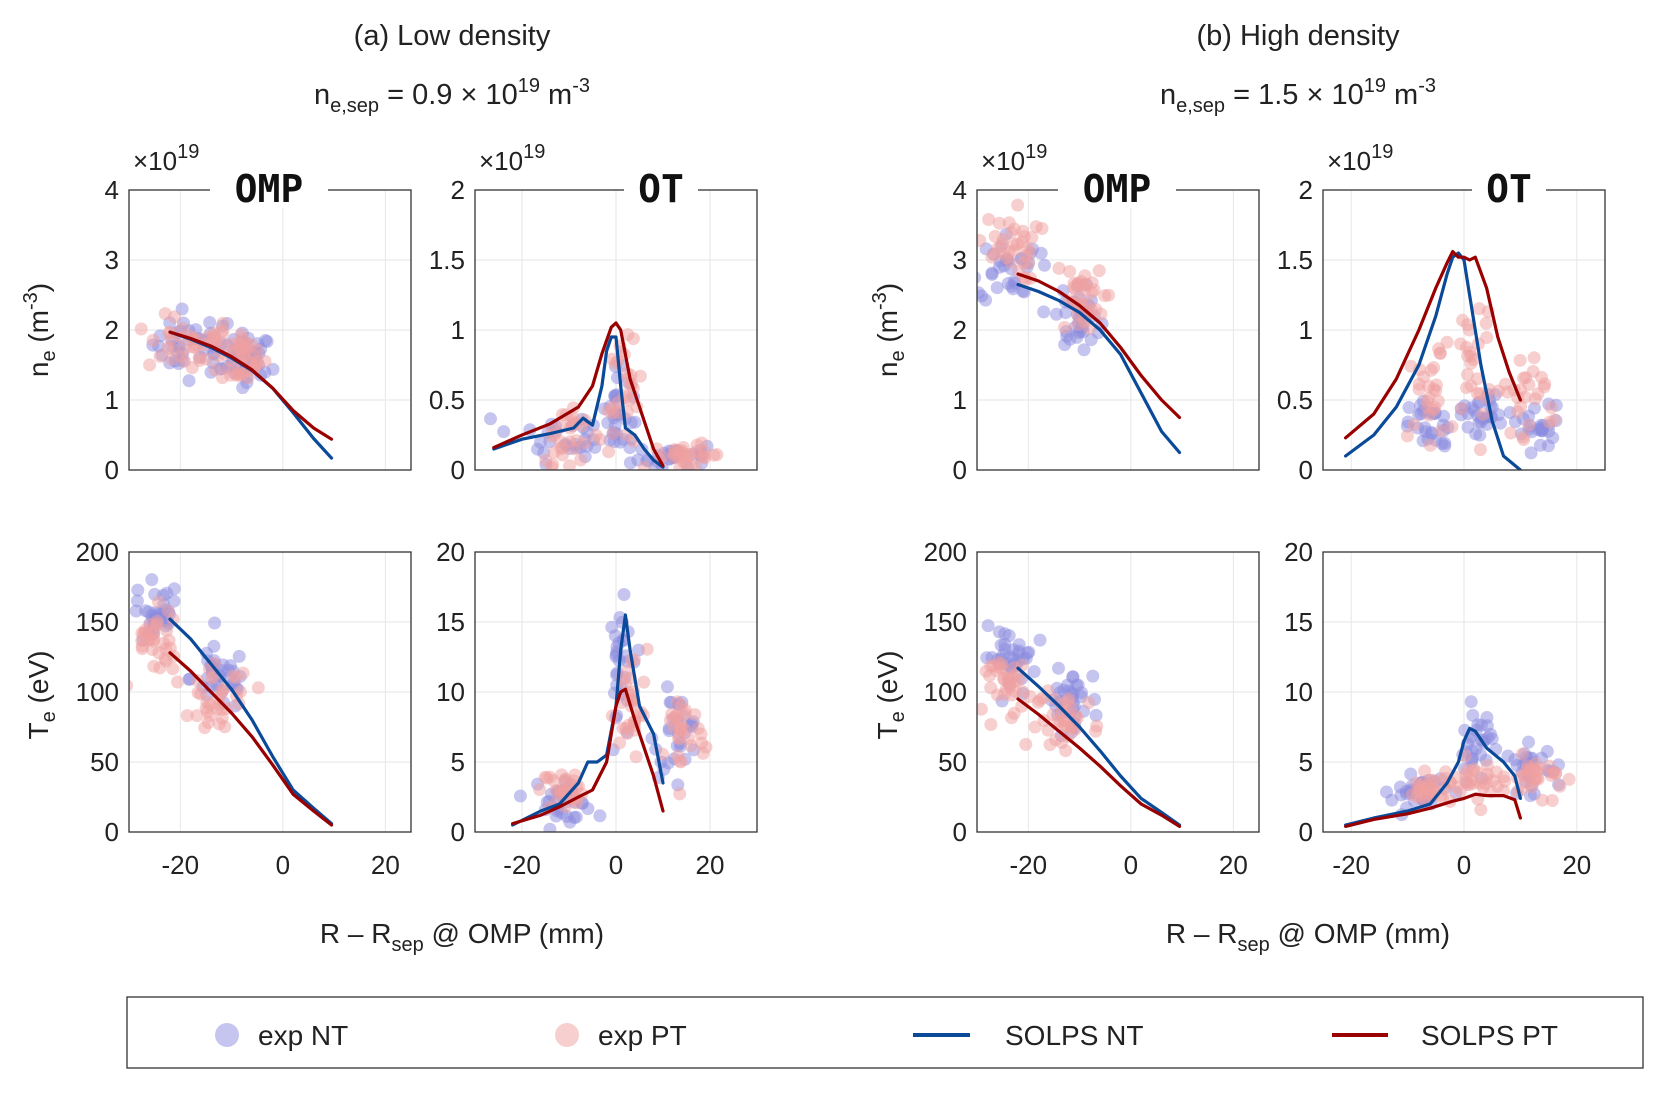 This screenshot has width=1661, height=1101. Describe the element at coordinates (1445, 708) in the screenshot. I see `panel-b-te-ot: 0 5 10 15 20 -20 0 20` at that location.